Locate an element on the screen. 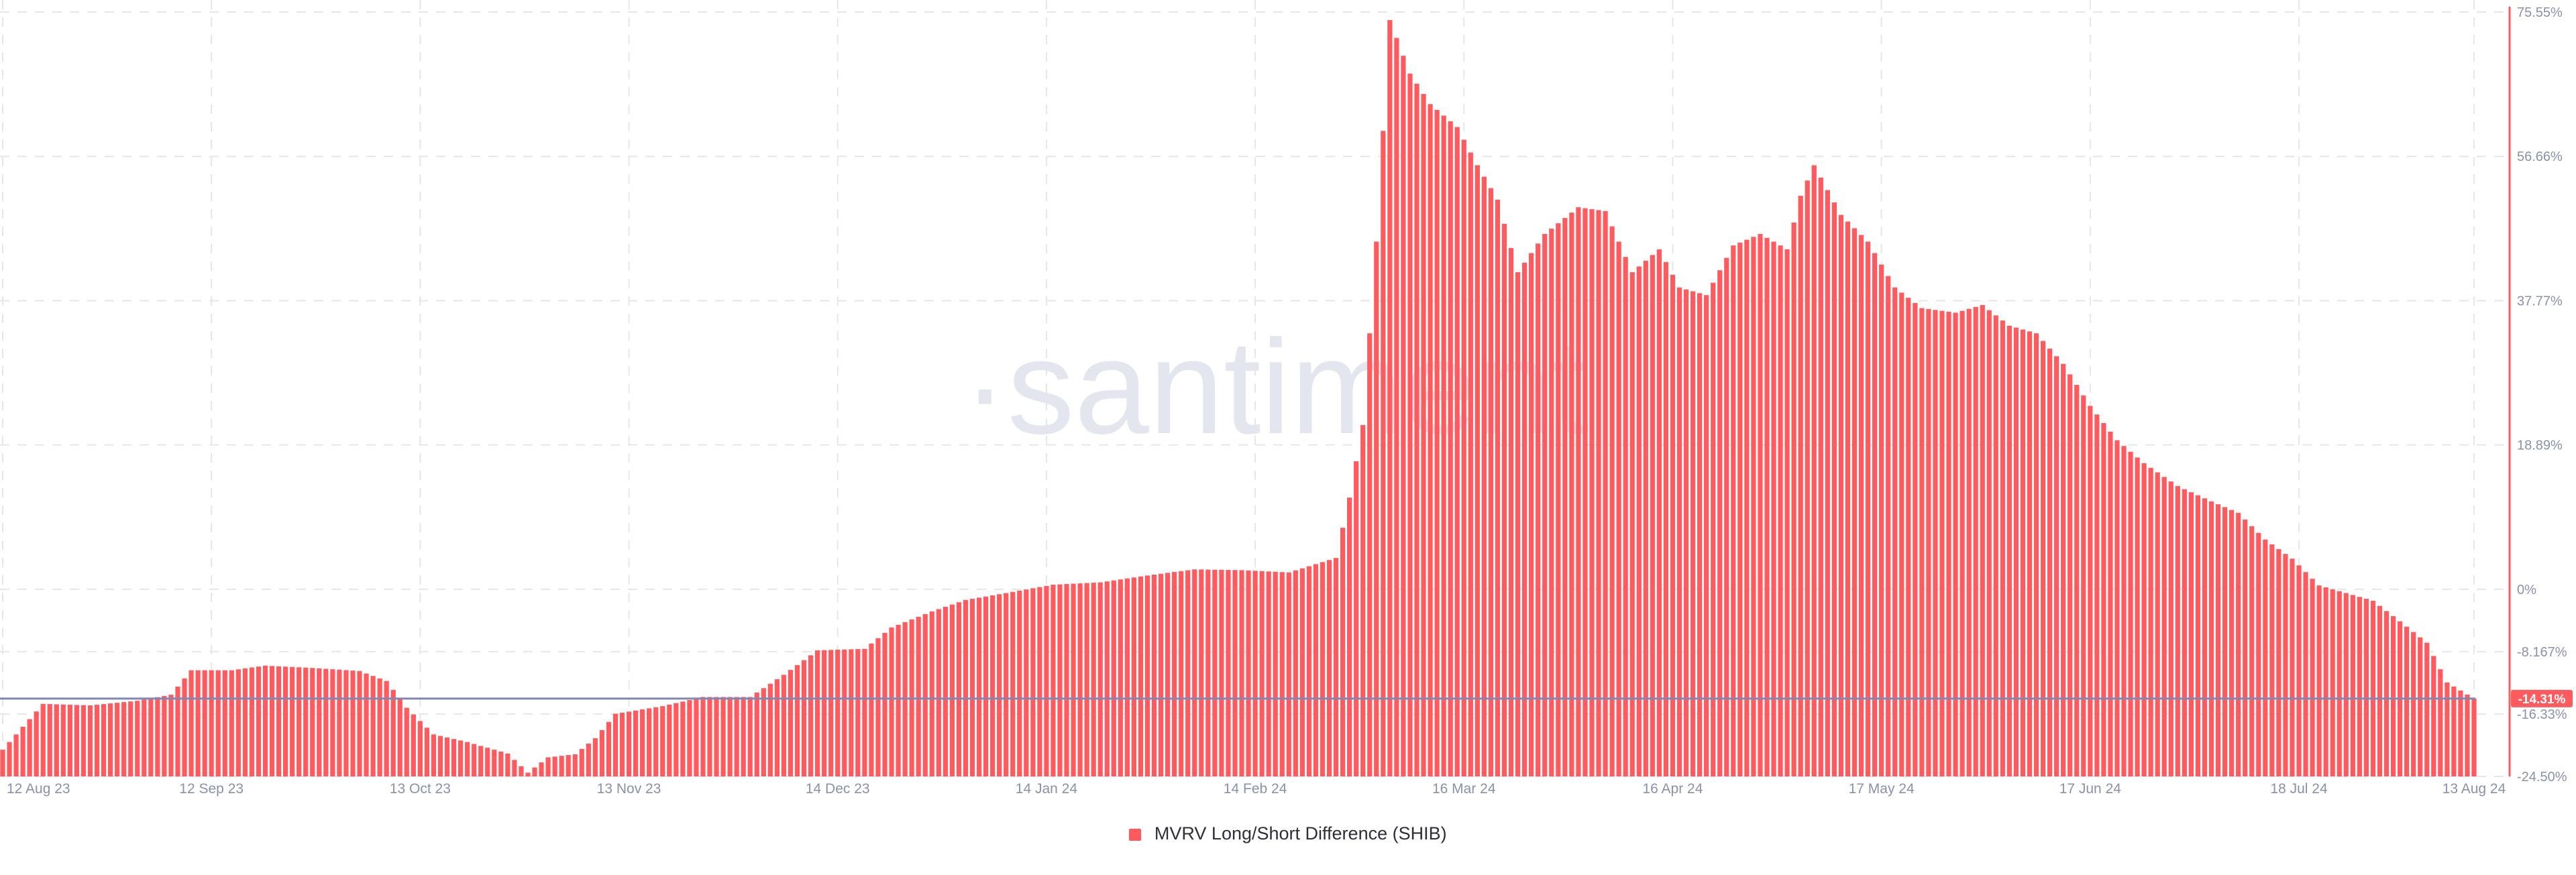 The height and width of the screenshot is (875, 2576). y-tick-label: 18.89% is located at coordinates (2540, 446).